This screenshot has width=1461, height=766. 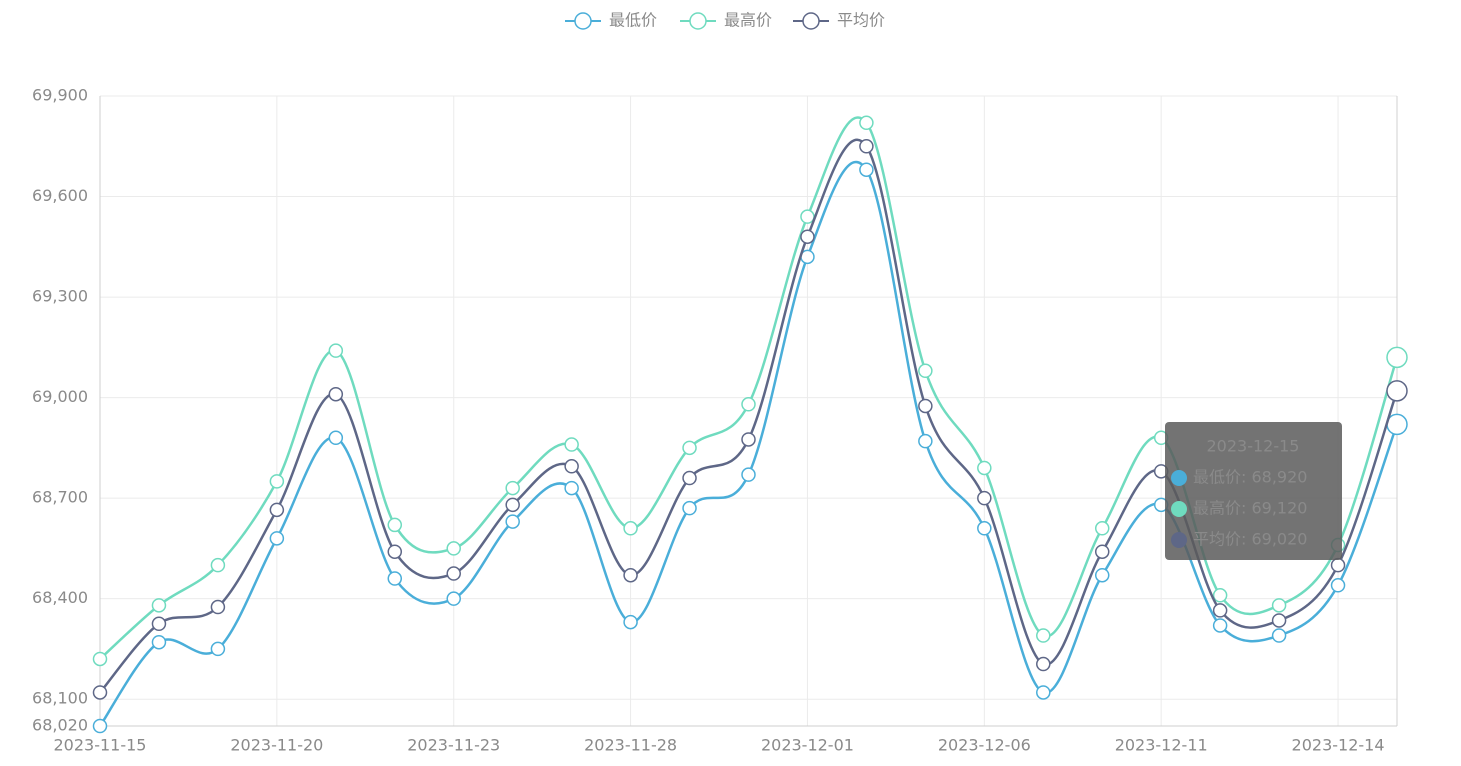 What do you see at coordinates (60, 698) in the screenshot?
I see `y-tick-label: 68,100` at bounding box center [60, 698].